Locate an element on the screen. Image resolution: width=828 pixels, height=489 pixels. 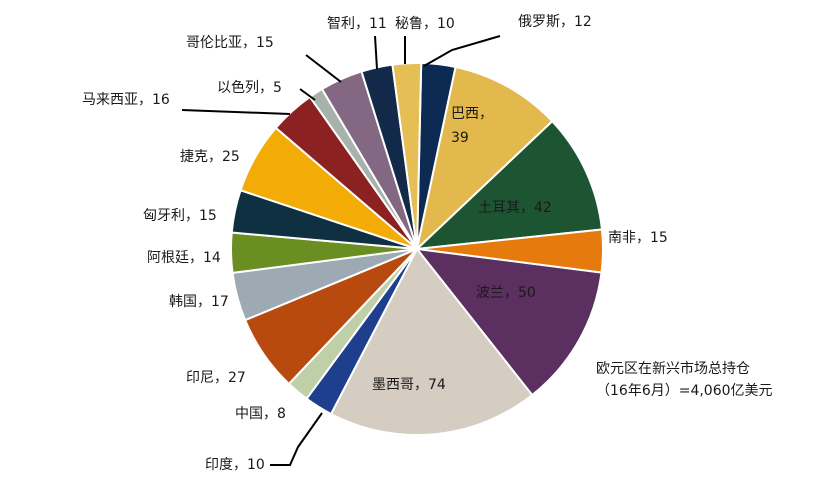
slice-label: 巴西， 39 is located at coordinates (472, 126).